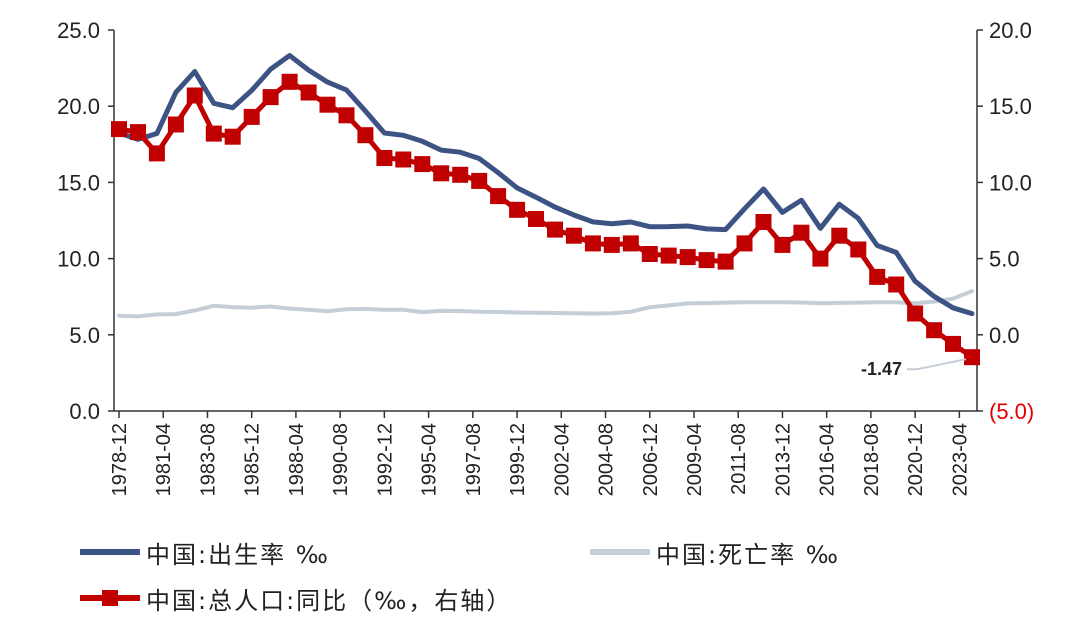 This screenshot has width=1080, height=639. I want to click on x-tick-label: 1978-12, so click(120, 459).